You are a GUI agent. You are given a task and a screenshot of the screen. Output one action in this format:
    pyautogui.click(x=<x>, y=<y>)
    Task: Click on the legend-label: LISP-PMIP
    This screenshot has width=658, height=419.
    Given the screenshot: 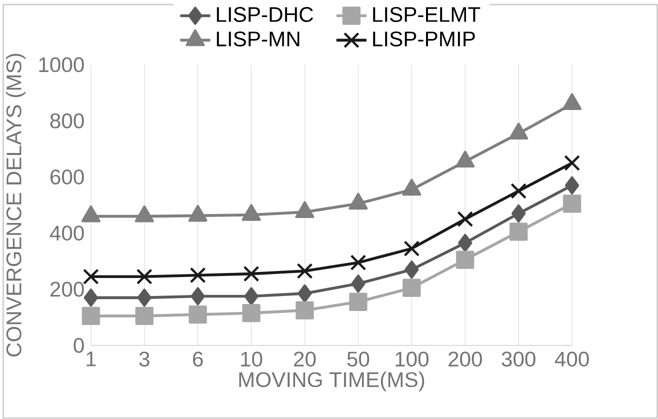 What is the action you would take?
    pyautogui.click(x=424, y=39)
    